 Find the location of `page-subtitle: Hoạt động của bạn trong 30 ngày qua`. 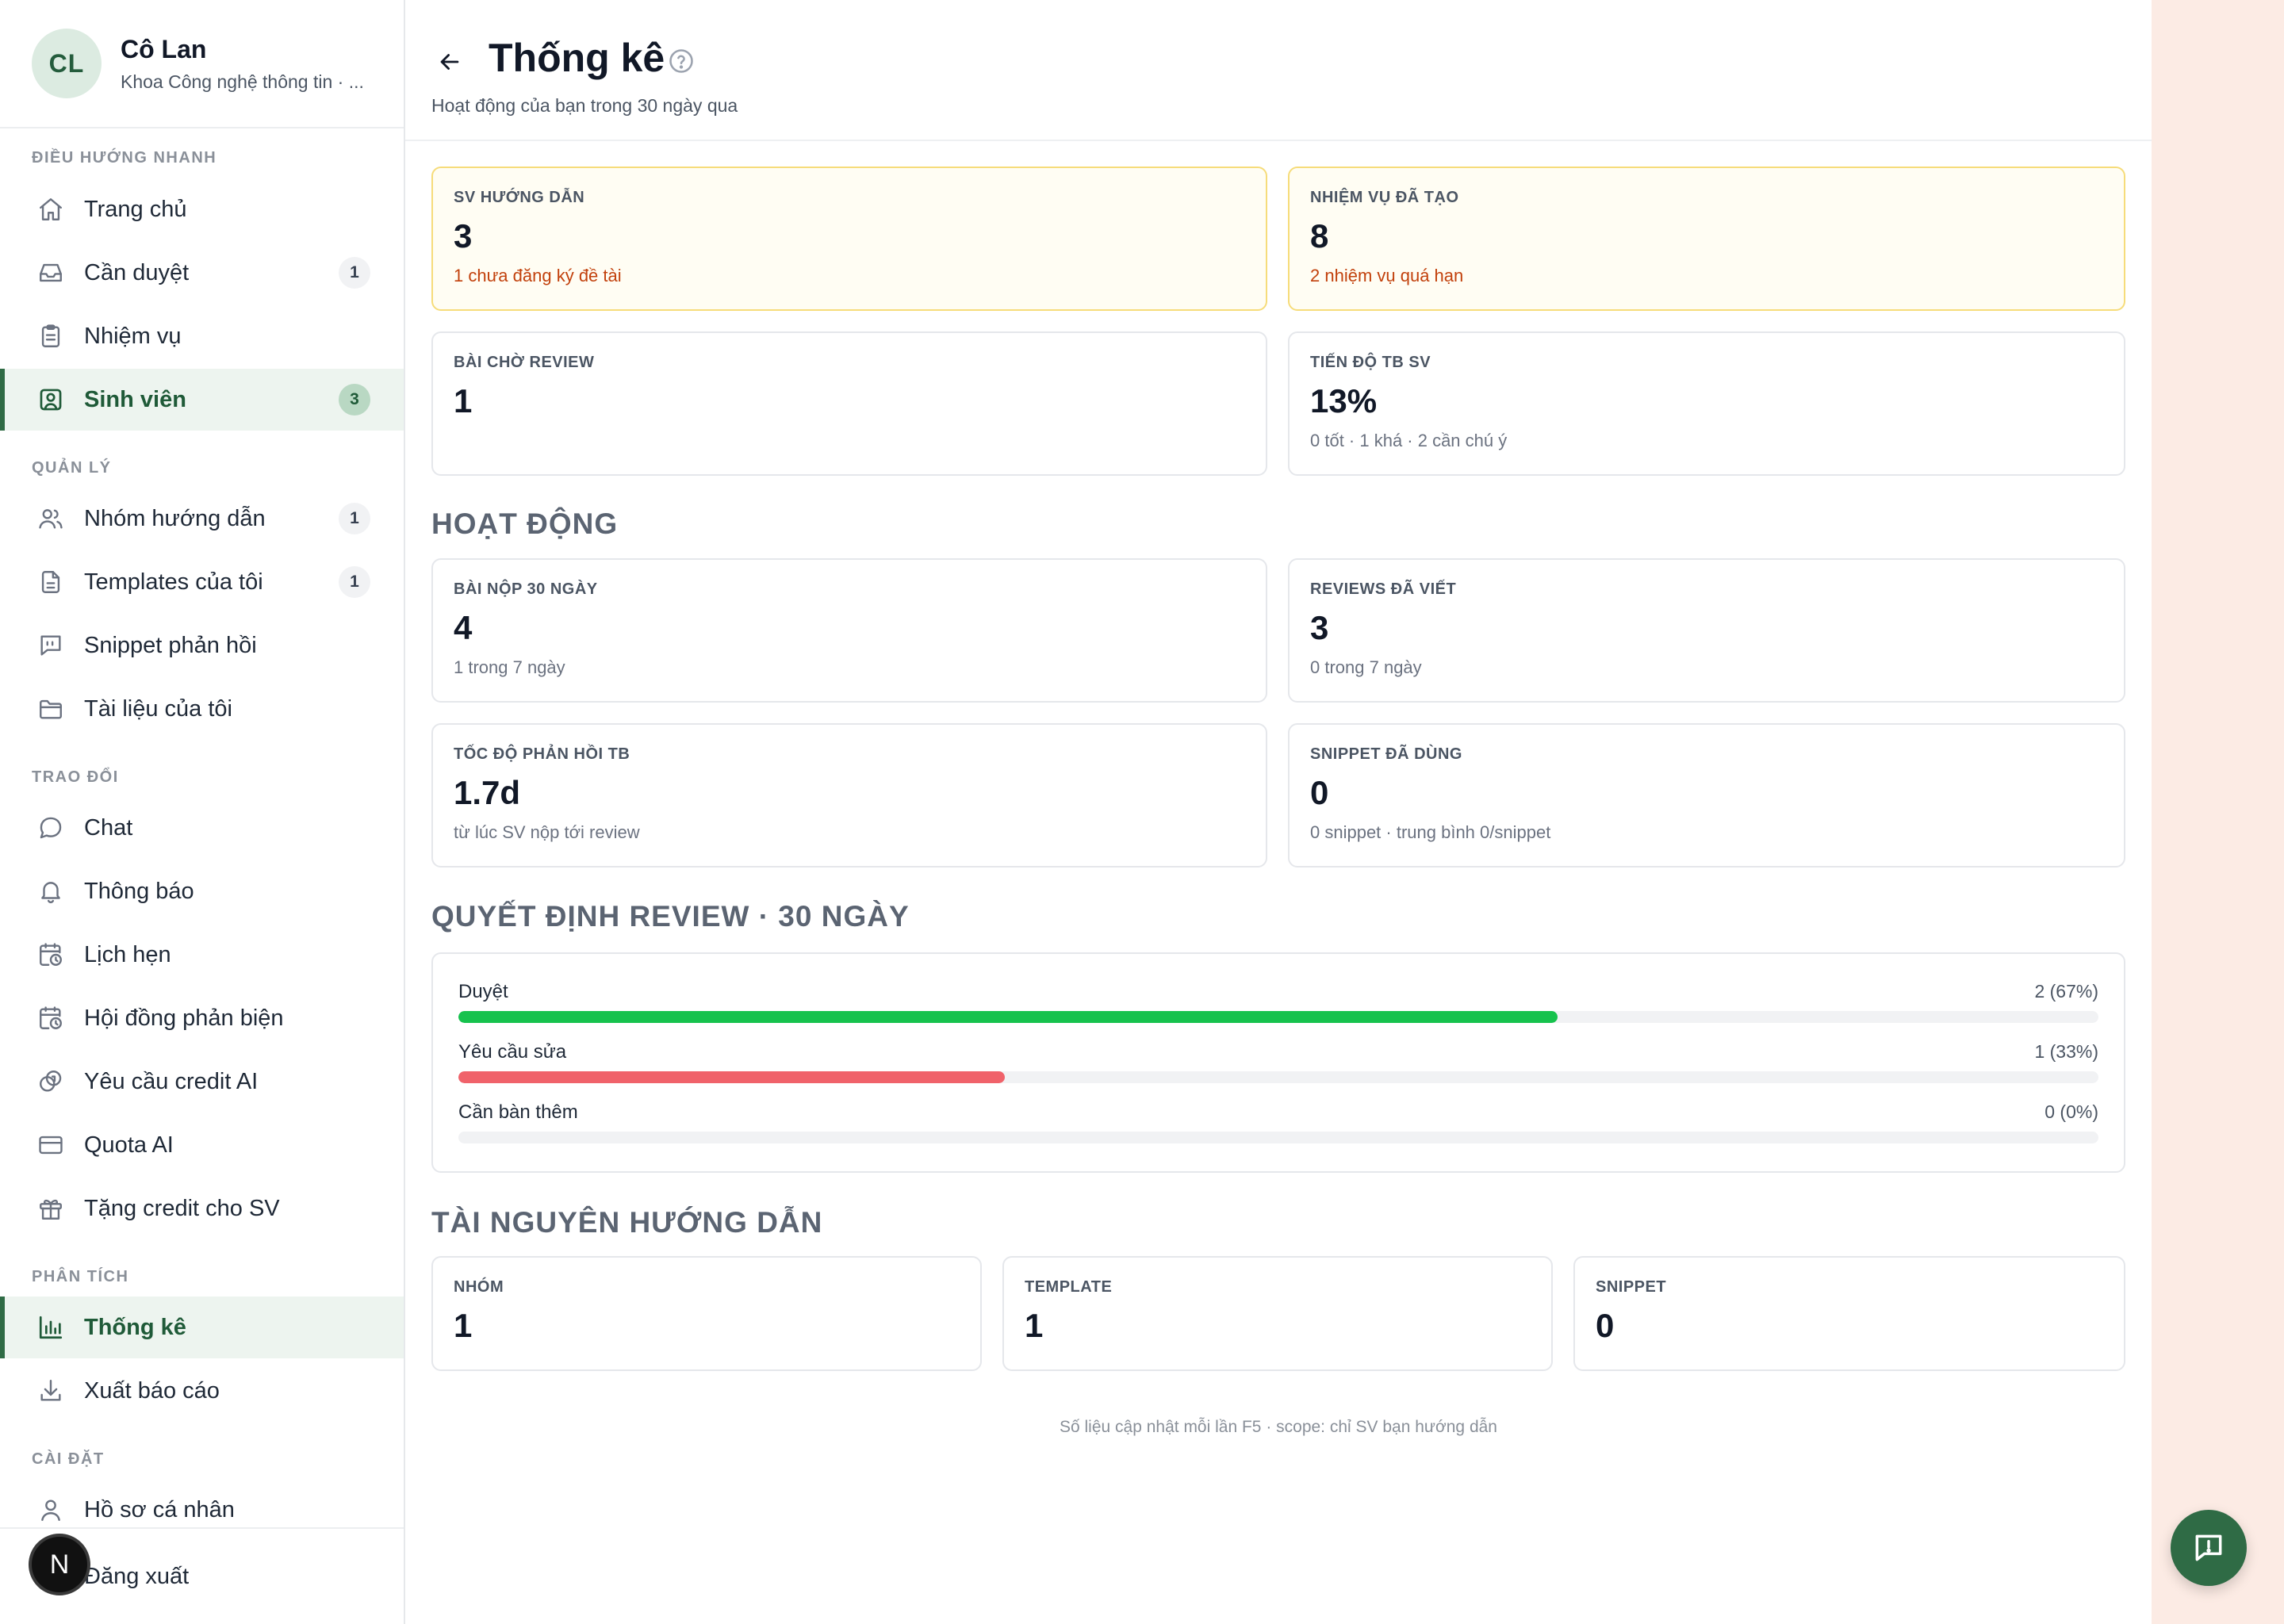

page-subtitle: Hoạt động của bạn trong 30 ngày qua is located at coordinates (584, 105).